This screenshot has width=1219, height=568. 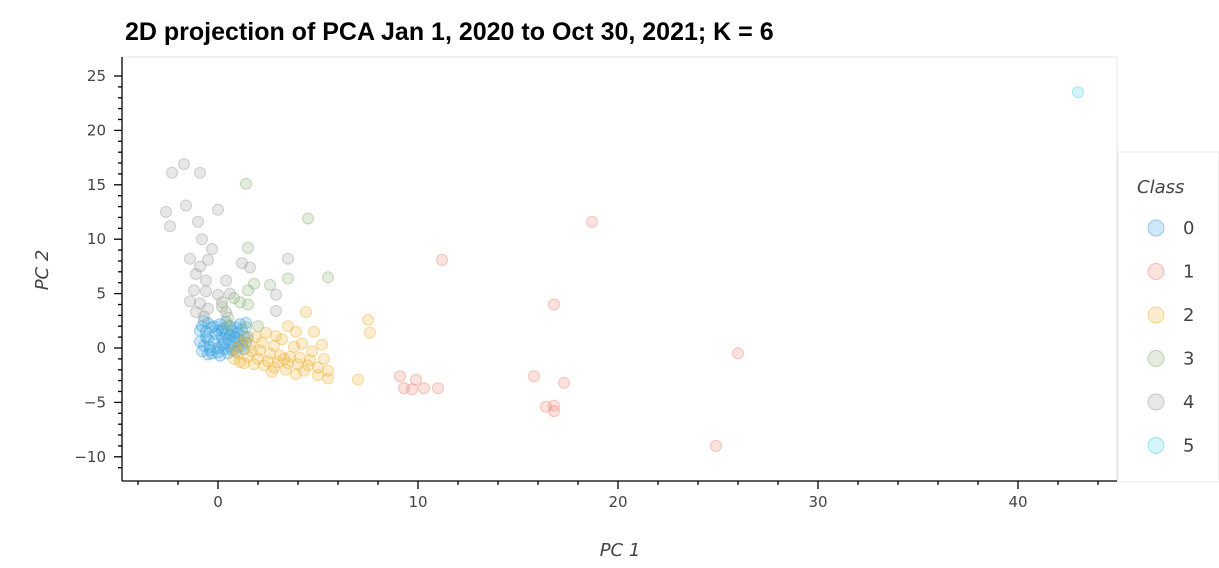 What do you see at coordinates (96, 76) in the screenshot?
I see `y-tick-label: 25` at bounding box center [96, 76].